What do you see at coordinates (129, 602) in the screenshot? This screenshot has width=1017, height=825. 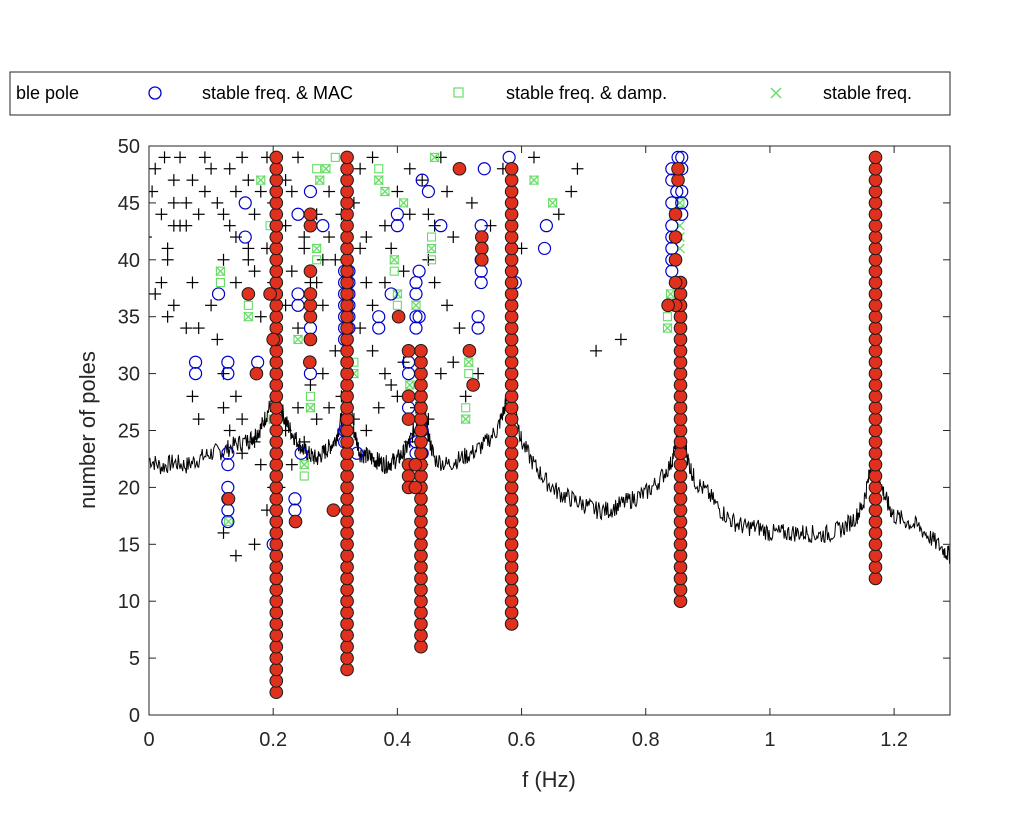 I see `y-tick-label: 10` at bounding box center [129, 602].